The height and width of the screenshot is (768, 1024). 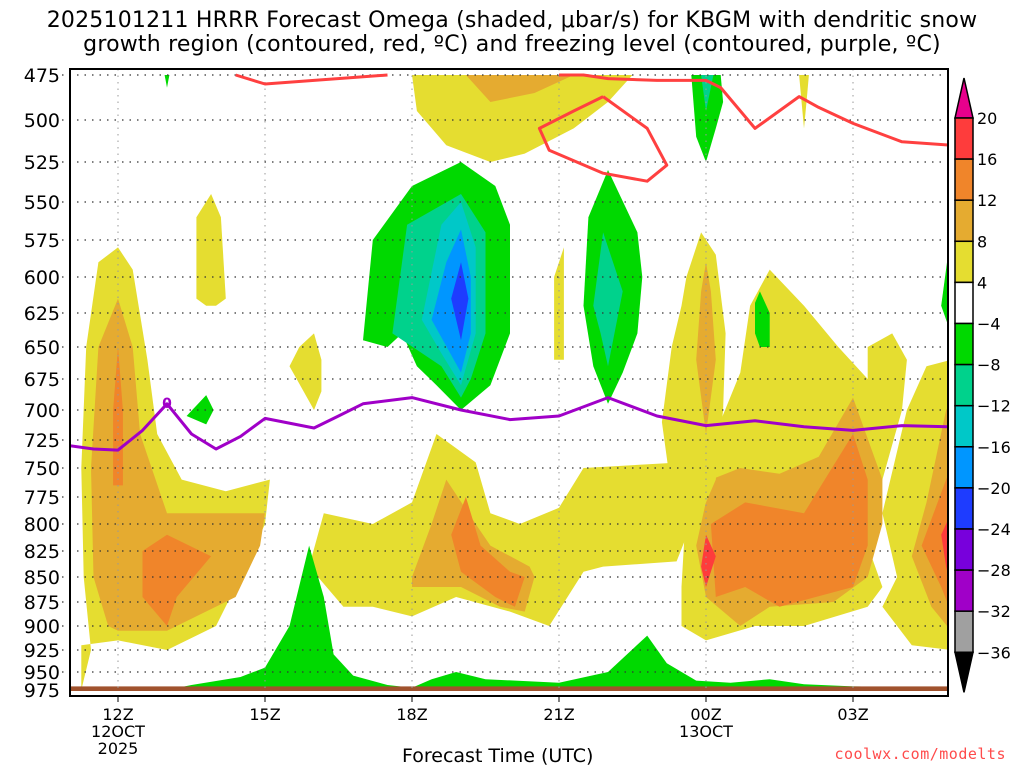 What do you see at coordinates (42, 76) in the screenshot?
I see `y-tick-label: 475` at bounding box center [42, 76].